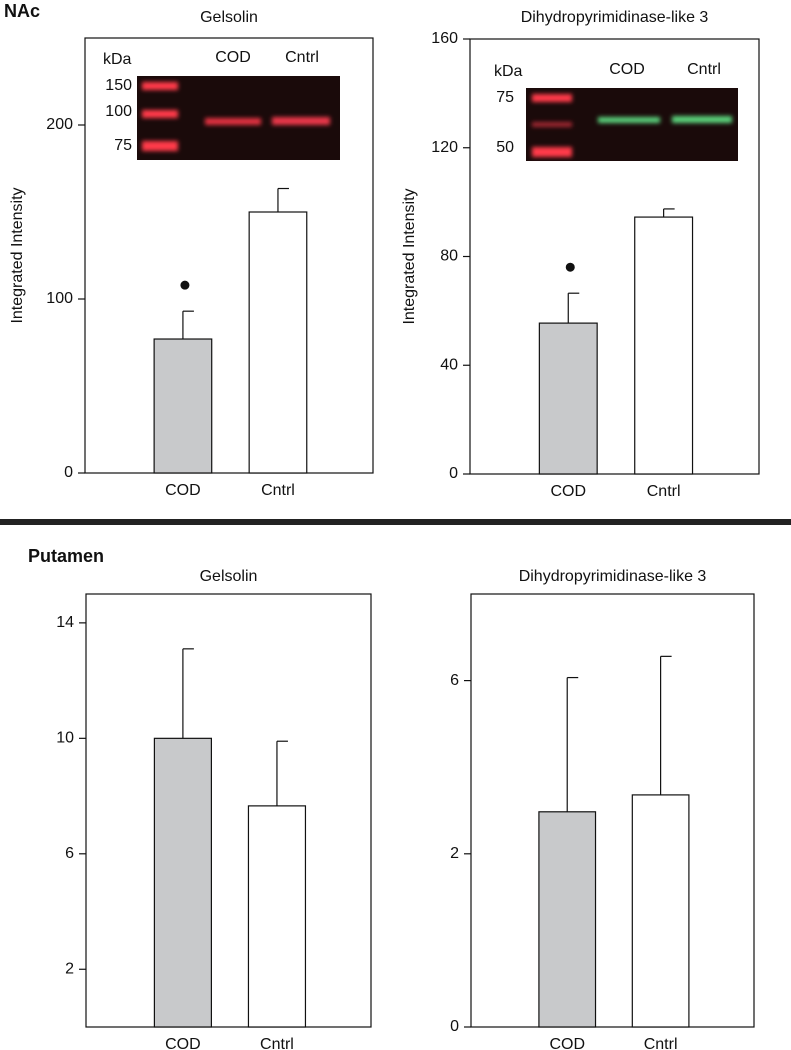 This screenshot has height=1050, width=791. Describe the element at coordinates (66, 556) in the screenshot. I see `section-title: Putamen` at that location.